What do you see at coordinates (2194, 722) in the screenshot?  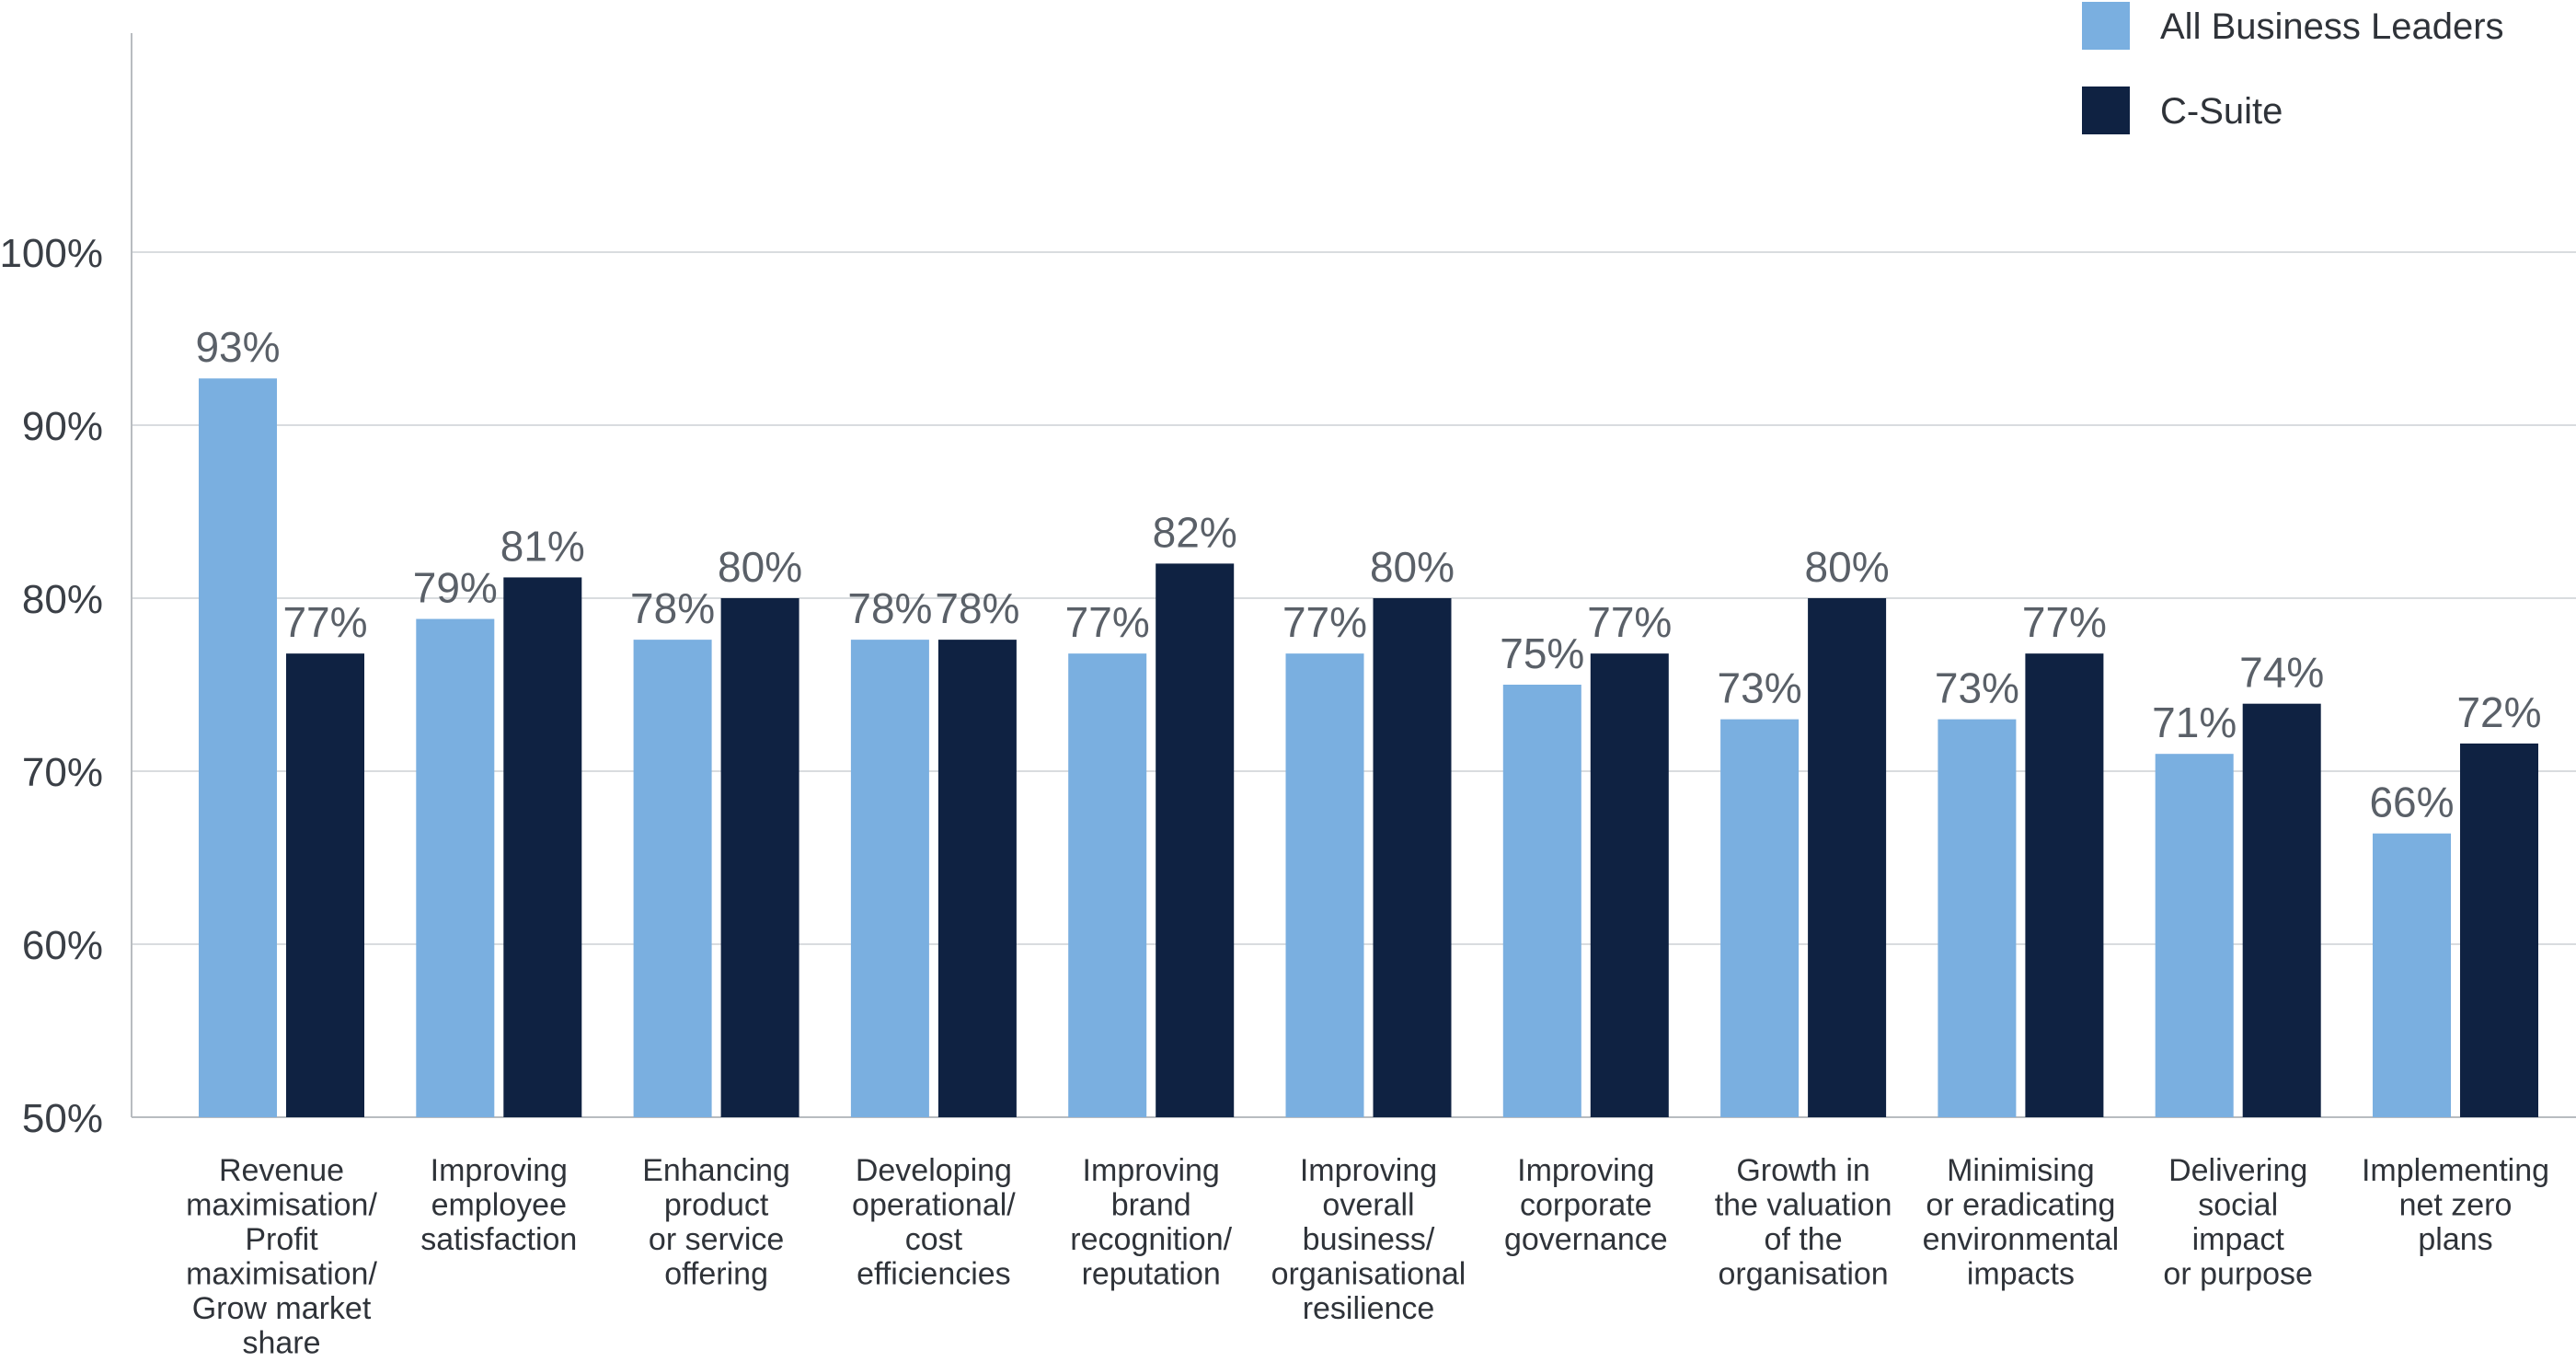 I see `data-label: 71%` at bounding box center [2194, 722].